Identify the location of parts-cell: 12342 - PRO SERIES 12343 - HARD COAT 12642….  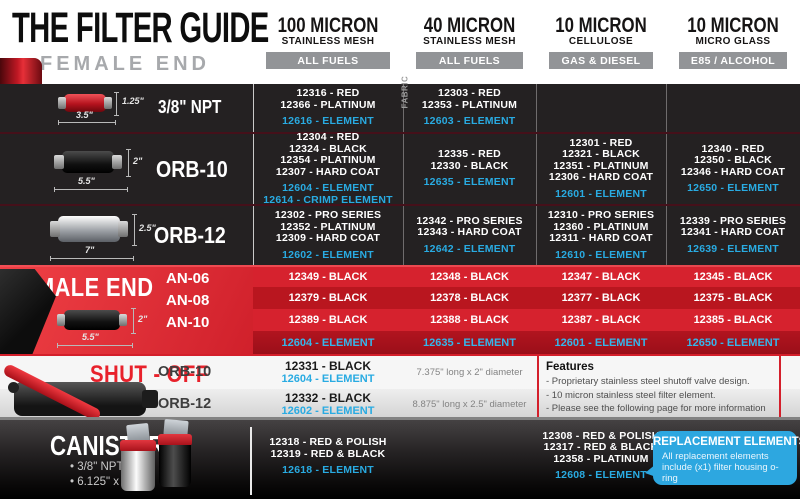
(469, 235).